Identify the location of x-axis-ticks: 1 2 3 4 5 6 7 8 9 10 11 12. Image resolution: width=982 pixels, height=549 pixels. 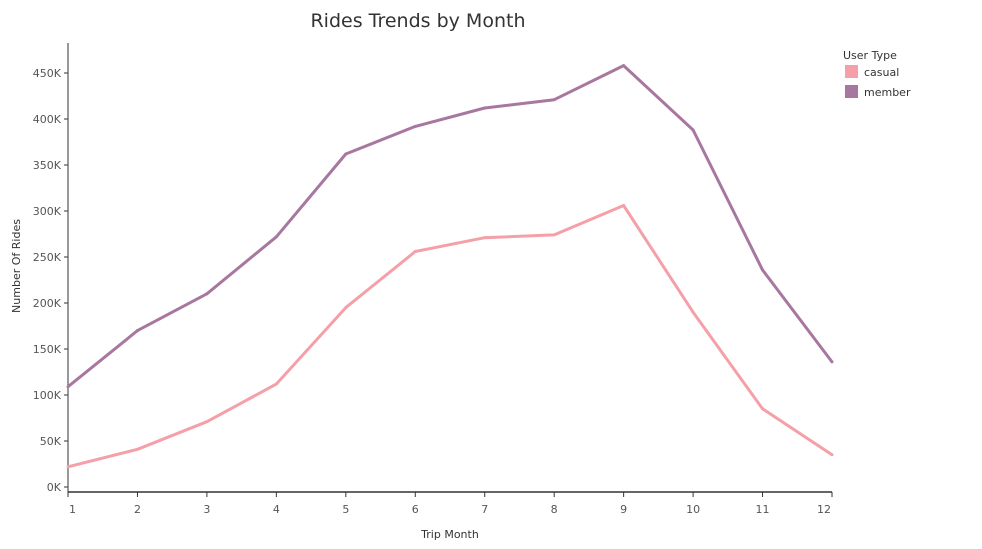
(450, 504).